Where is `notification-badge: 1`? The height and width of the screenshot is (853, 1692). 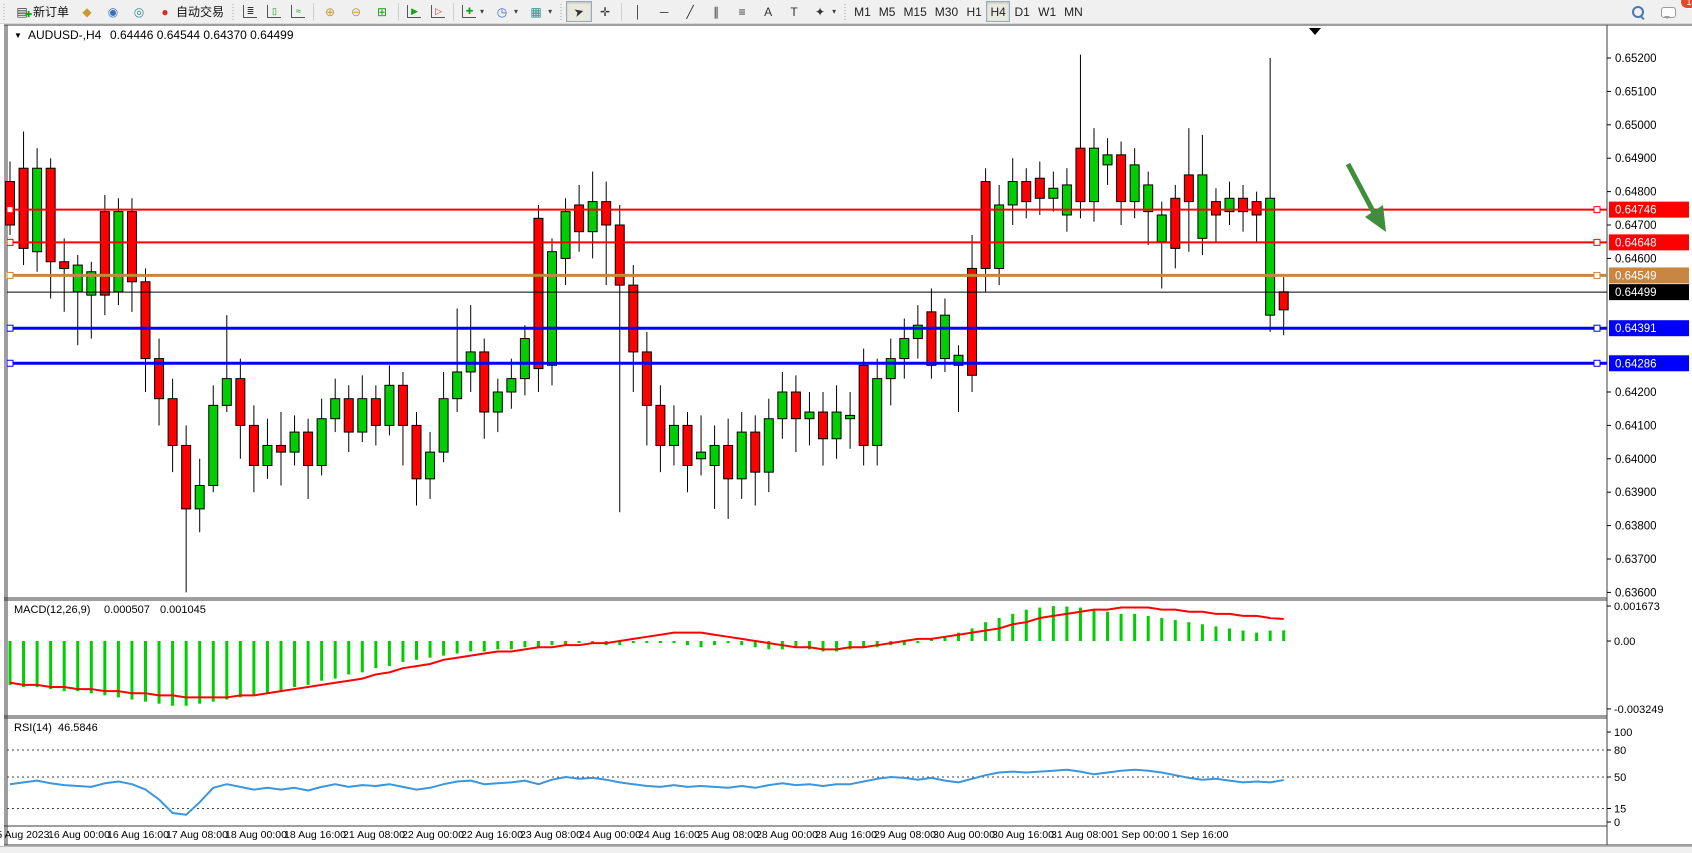
notification-badge: 1 is located at coordinates (1686, 4).